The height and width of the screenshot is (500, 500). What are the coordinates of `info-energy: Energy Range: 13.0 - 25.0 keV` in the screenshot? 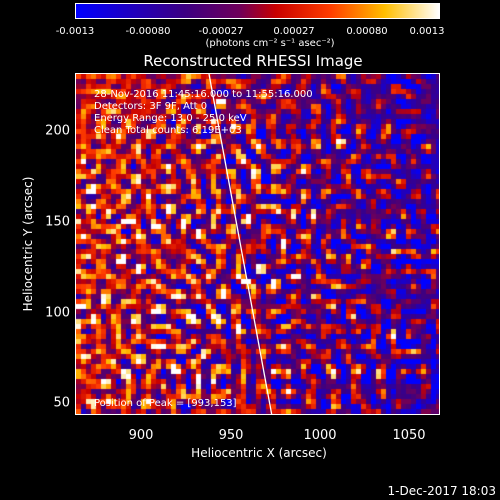 It's located at (170, 118).